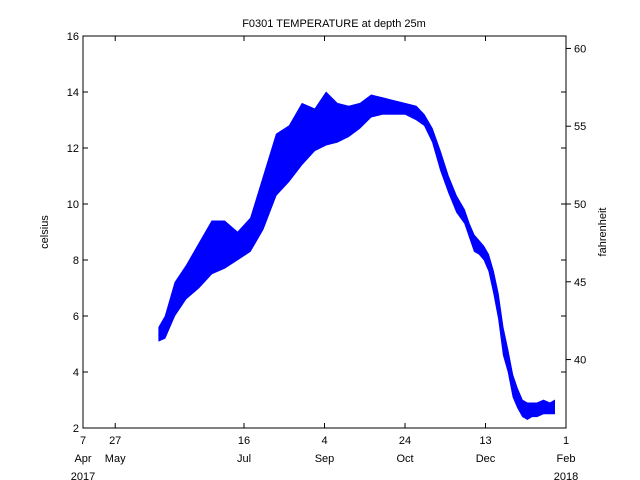 Image resolution: width=640 pixels, height=480 pixels. Describe the element at coordinates (244, 459) in the screenshot. I see `x-tick-label-month: Jul` at that location.